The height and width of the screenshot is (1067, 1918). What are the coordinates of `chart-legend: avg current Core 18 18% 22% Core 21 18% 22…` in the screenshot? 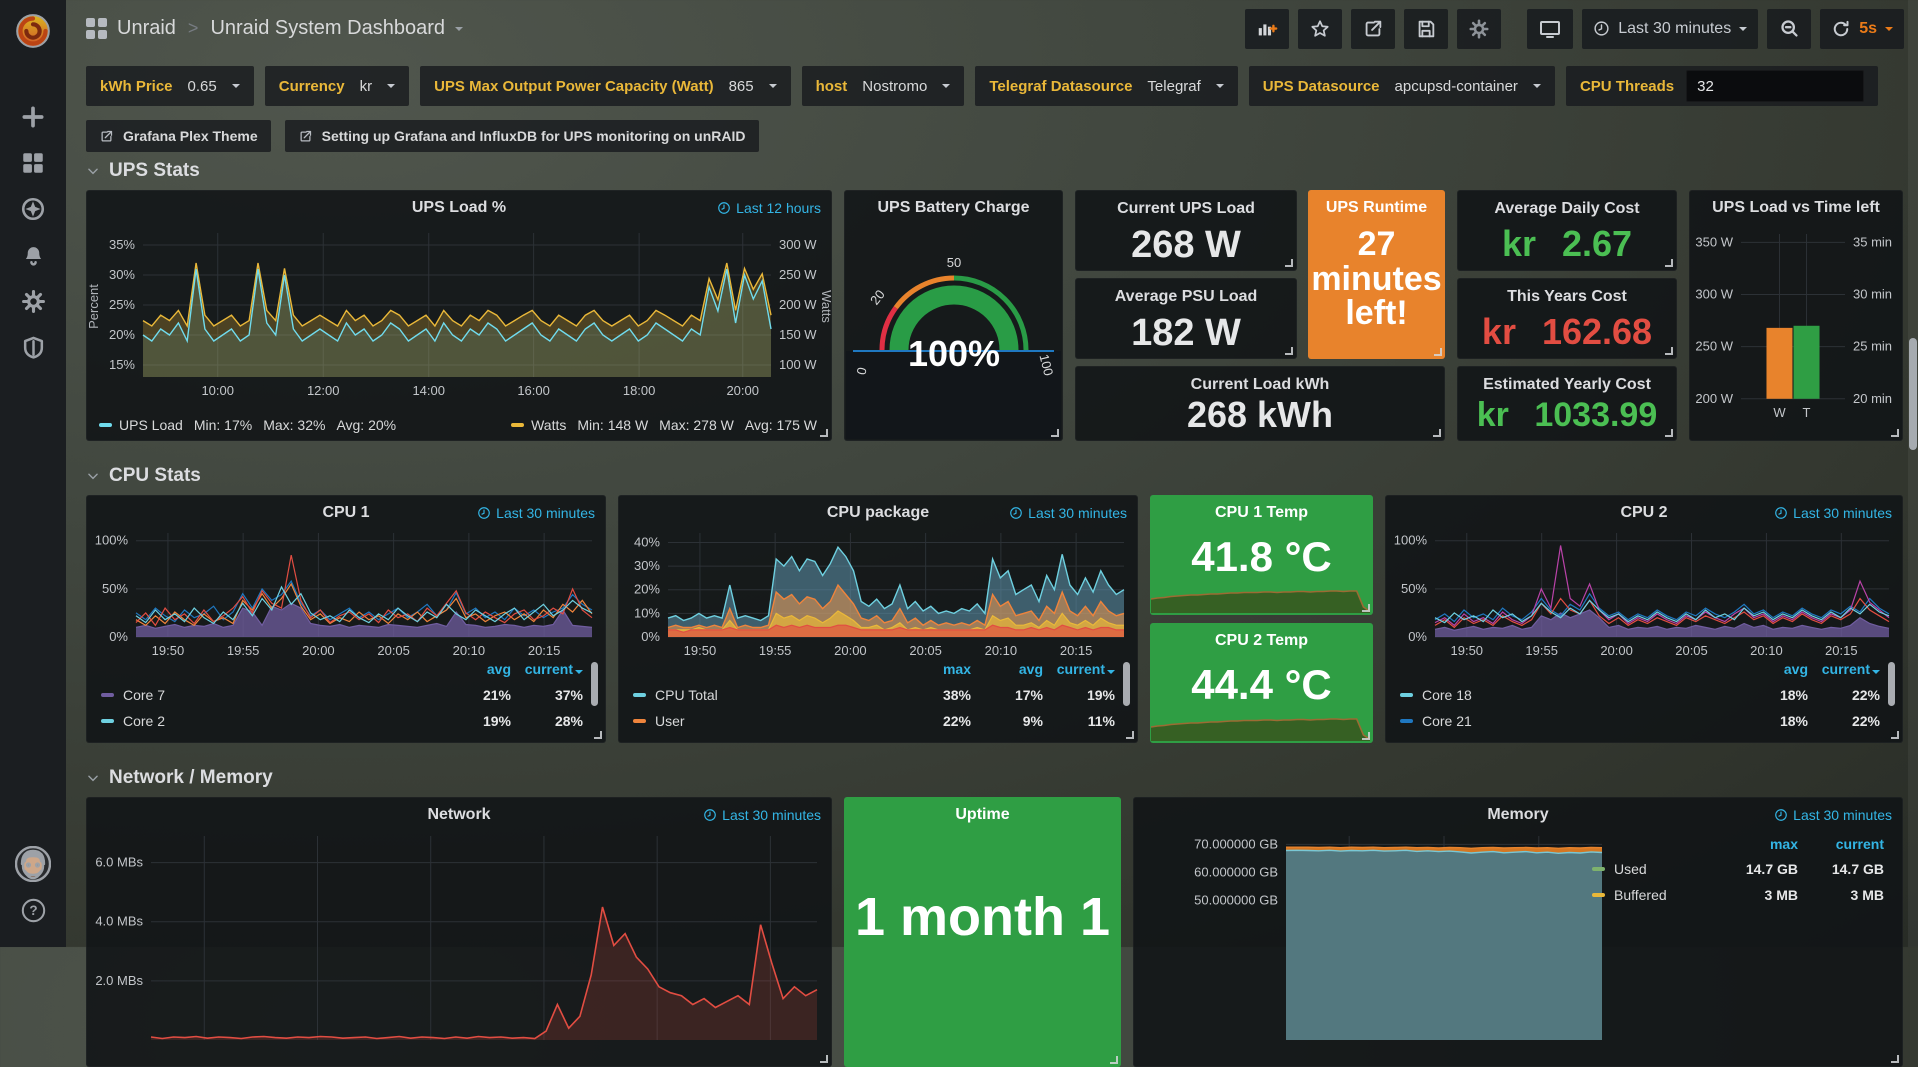 It's located at (1640, 695).